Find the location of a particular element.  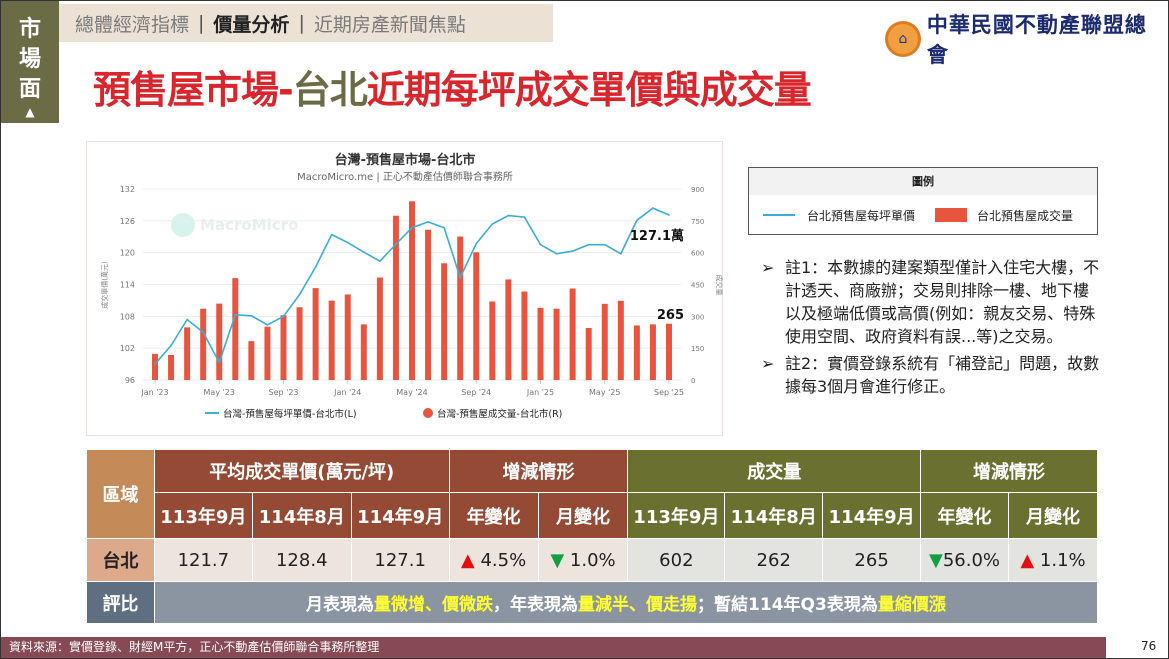

bar-swatch-icon is located at coordinates (951, 215).